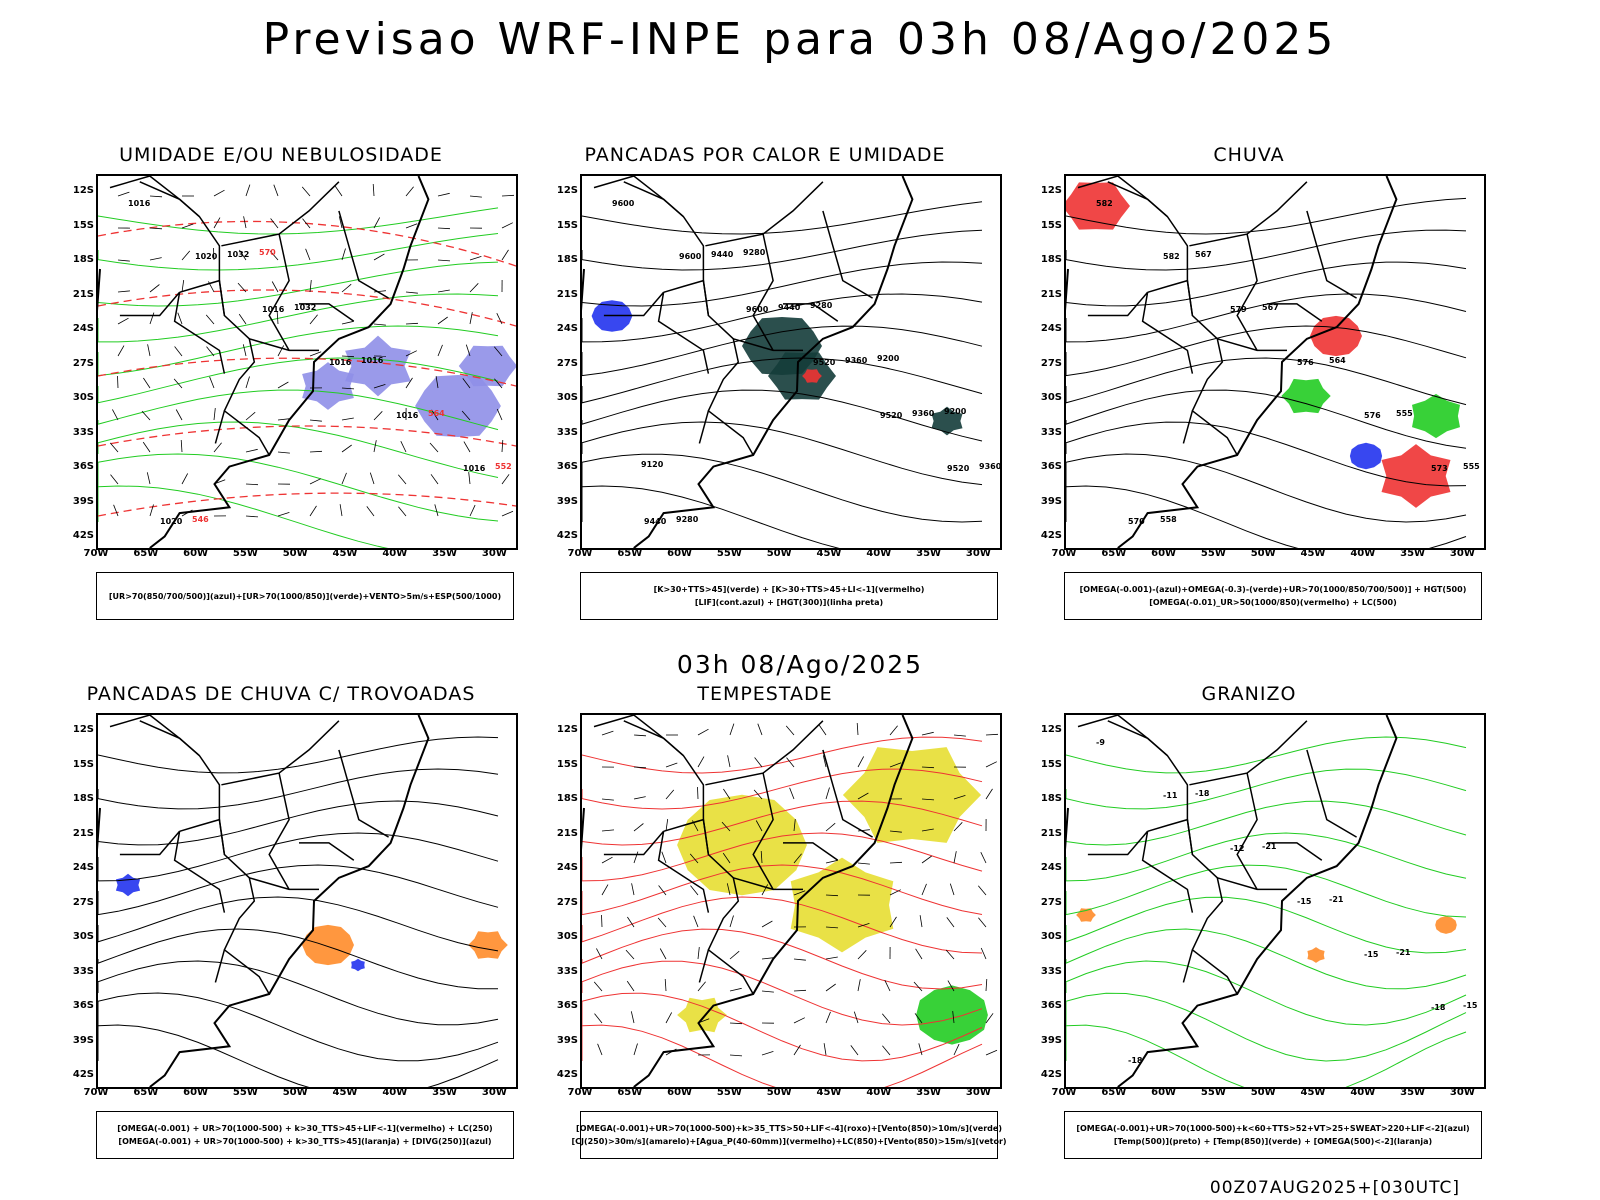  What do you see at coordinates (955, 411) in the screenshot?
I see `contour-value-label: 9200` at bounding box center [955, 411].